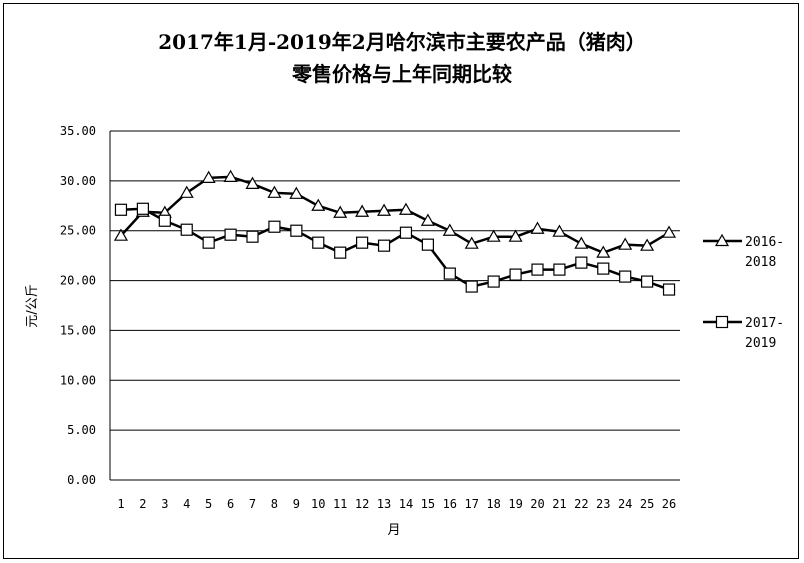 This screenshot has height=563, width=804. What do you see at coordinates (406, 504) in the screenshot?
I see `x-tick-label: 14` at bounding box center [406, 504].